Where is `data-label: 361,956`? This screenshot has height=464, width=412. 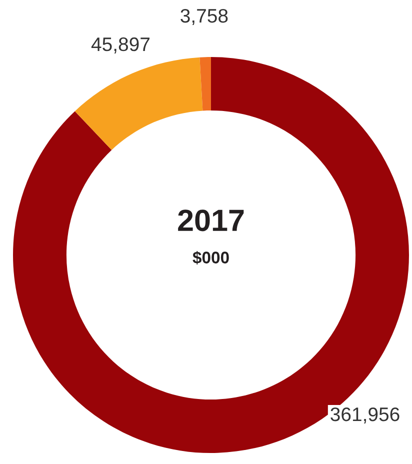 data-label: 361,956 is located at coordinates (365, 415).